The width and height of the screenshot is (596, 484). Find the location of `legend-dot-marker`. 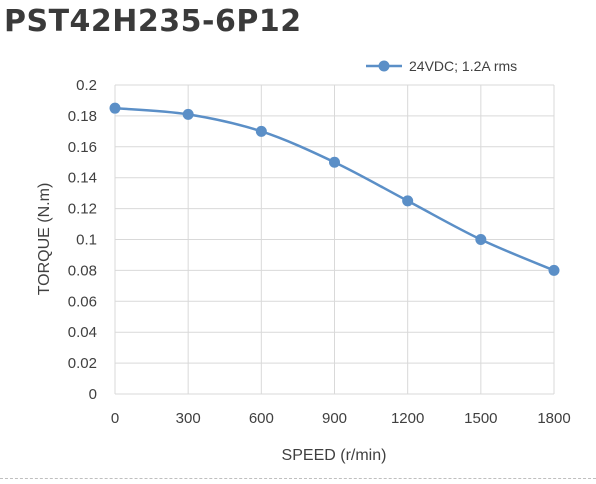

legend-dot-marker is located at coordinates (384, 66).